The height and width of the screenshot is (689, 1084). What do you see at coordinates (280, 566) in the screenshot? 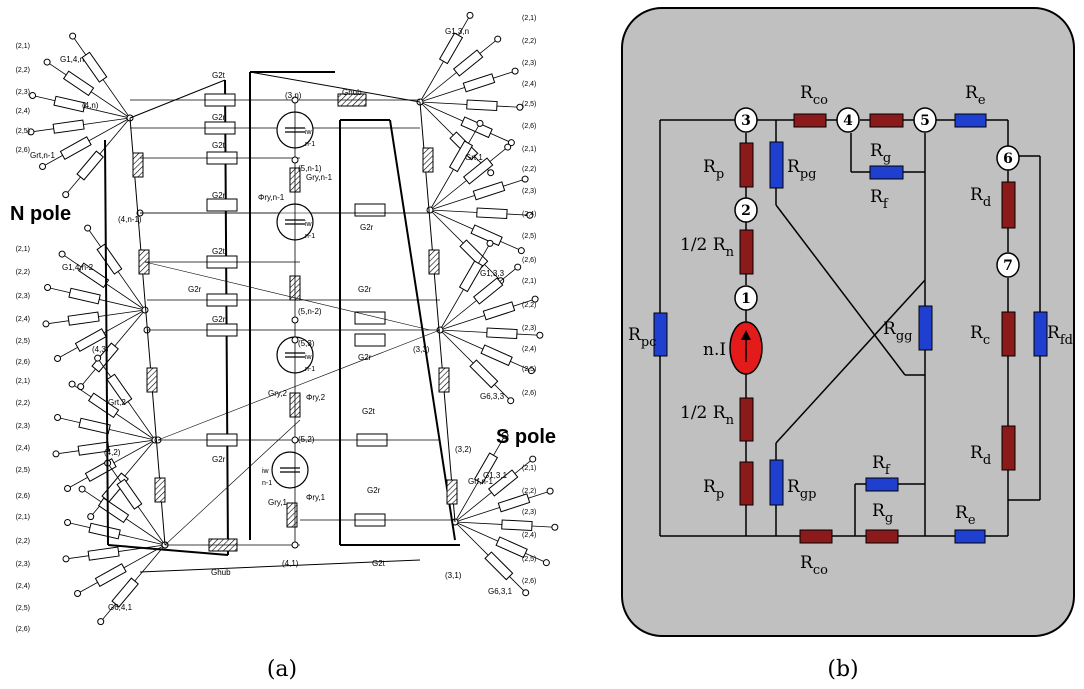
I see `link-bottom` at bounding box center [280, 566].